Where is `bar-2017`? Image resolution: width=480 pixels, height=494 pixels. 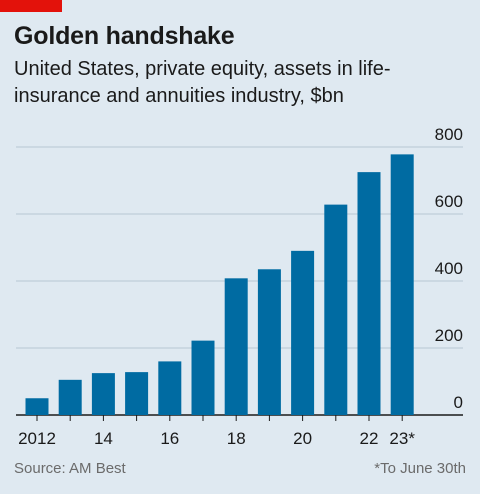 bar-2017 is located at coordinates (203, 377).